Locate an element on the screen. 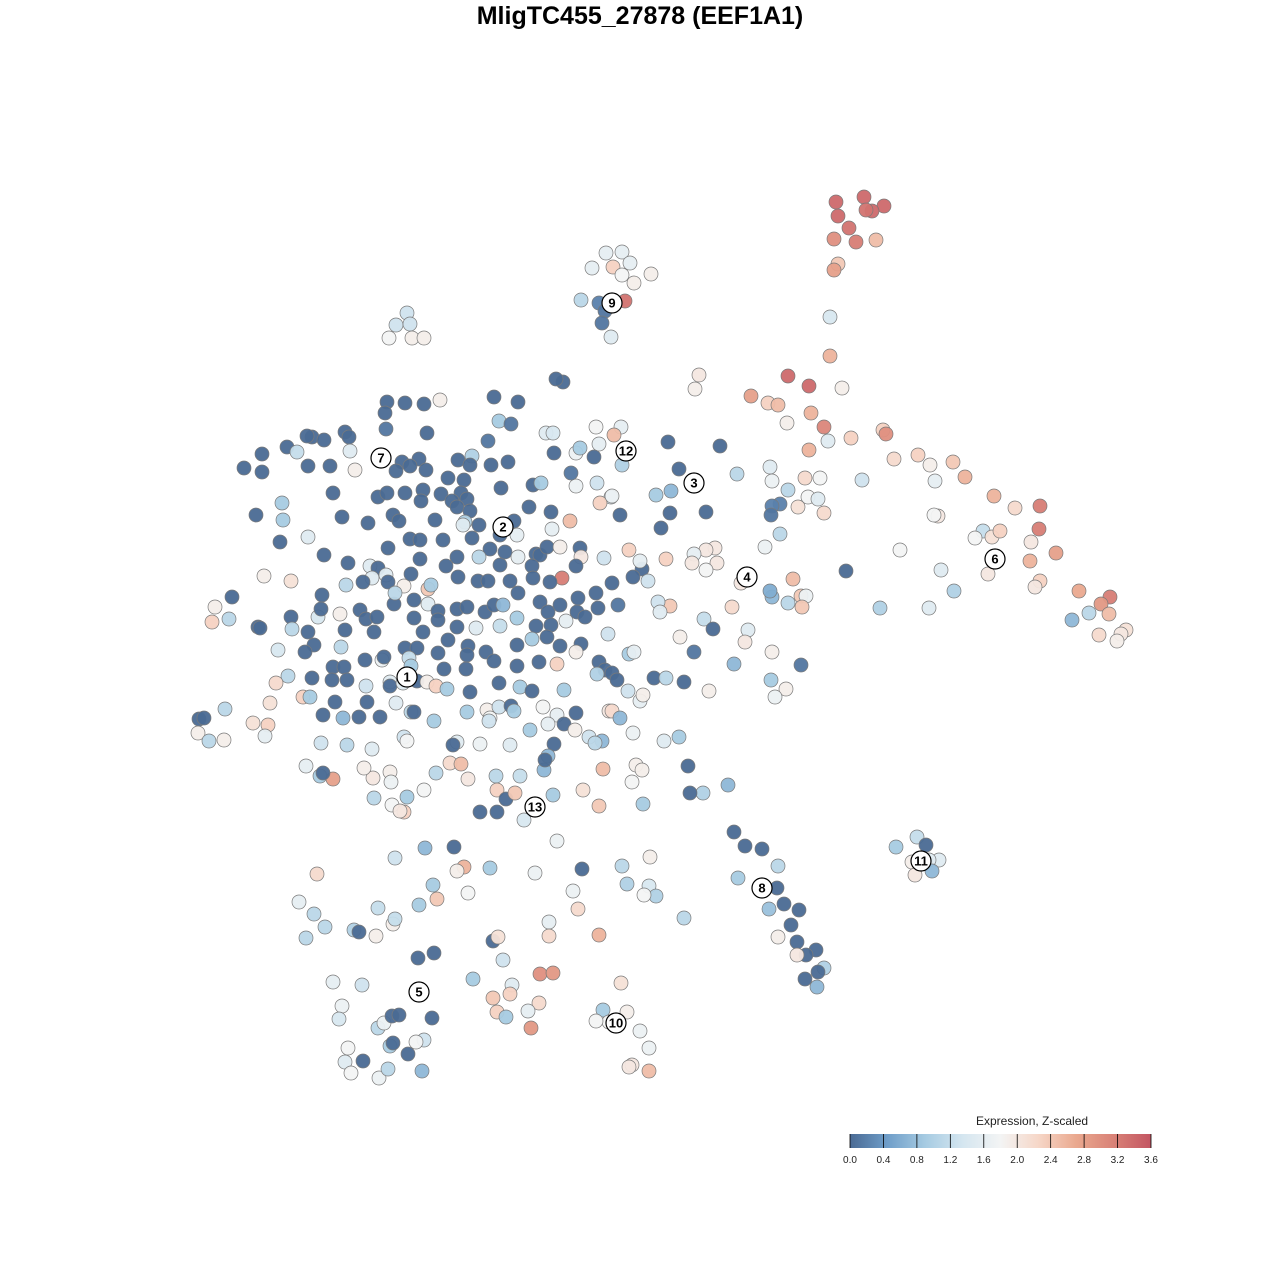  cluster-label-text: 4 is located at coordinates (747, 577).